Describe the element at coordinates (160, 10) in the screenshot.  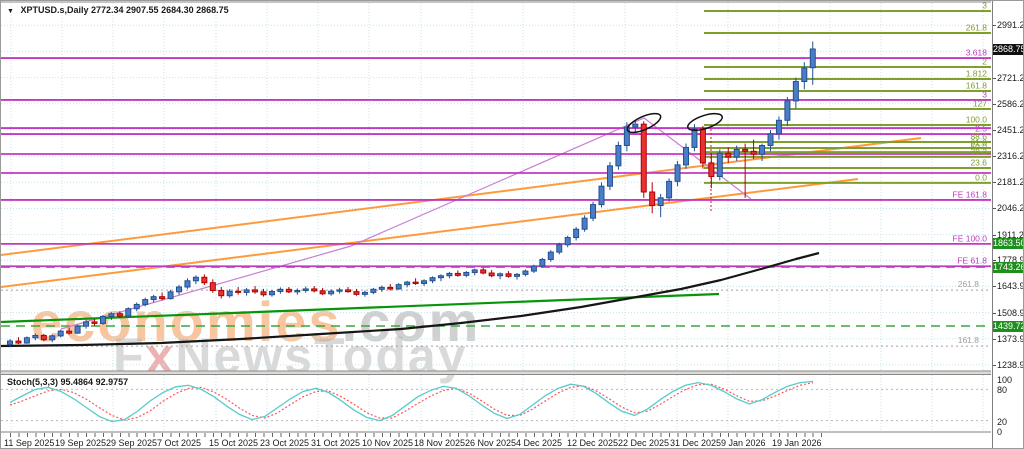
I see `ohlc-values: 2772.34 2907.55 2684.30 2868.75` at that location.